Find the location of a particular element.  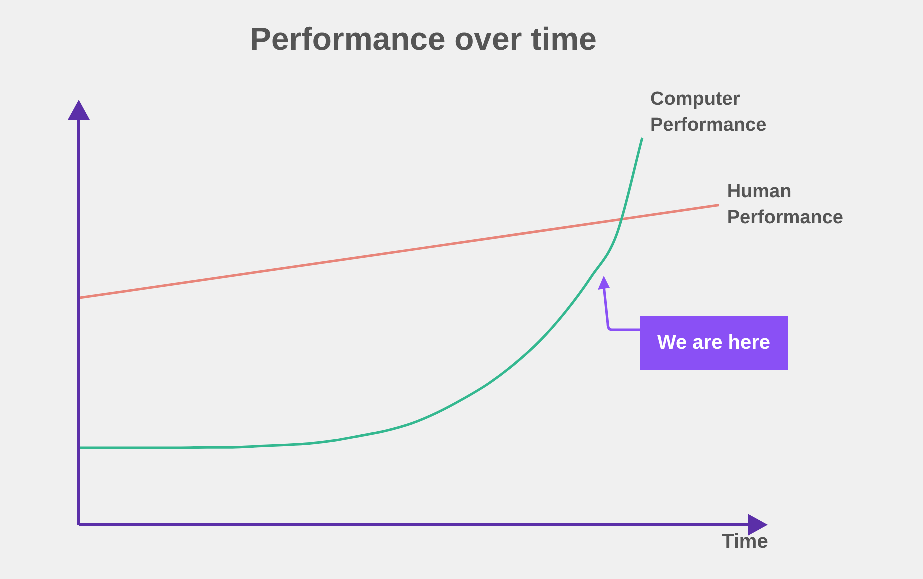

chart-title: Performance over time is located at coordinates (423, 39).